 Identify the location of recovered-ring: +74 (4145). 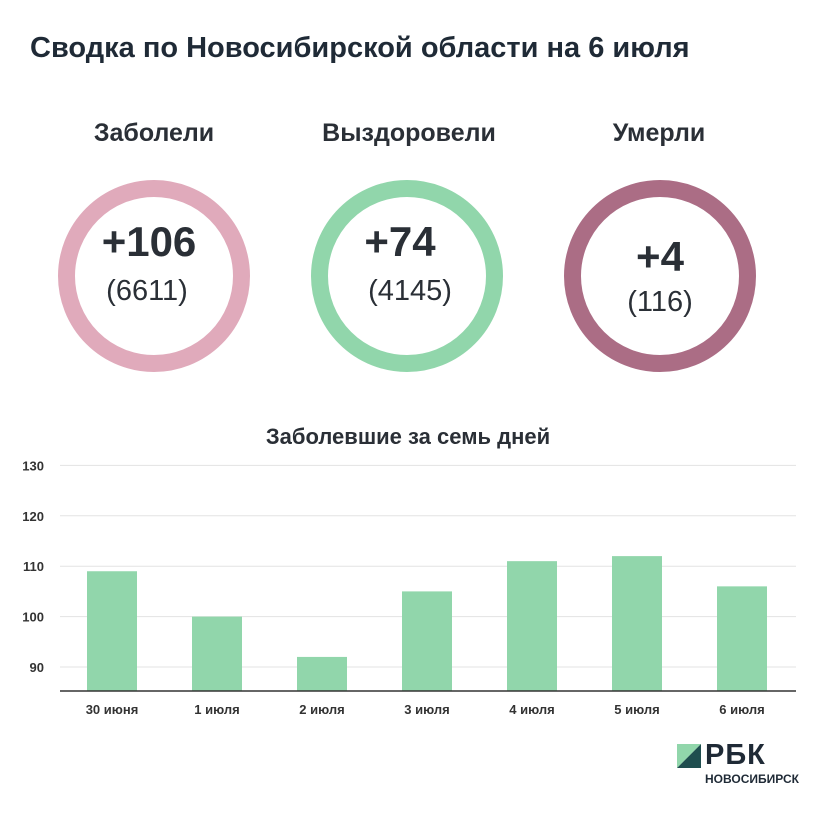
(407, 276).